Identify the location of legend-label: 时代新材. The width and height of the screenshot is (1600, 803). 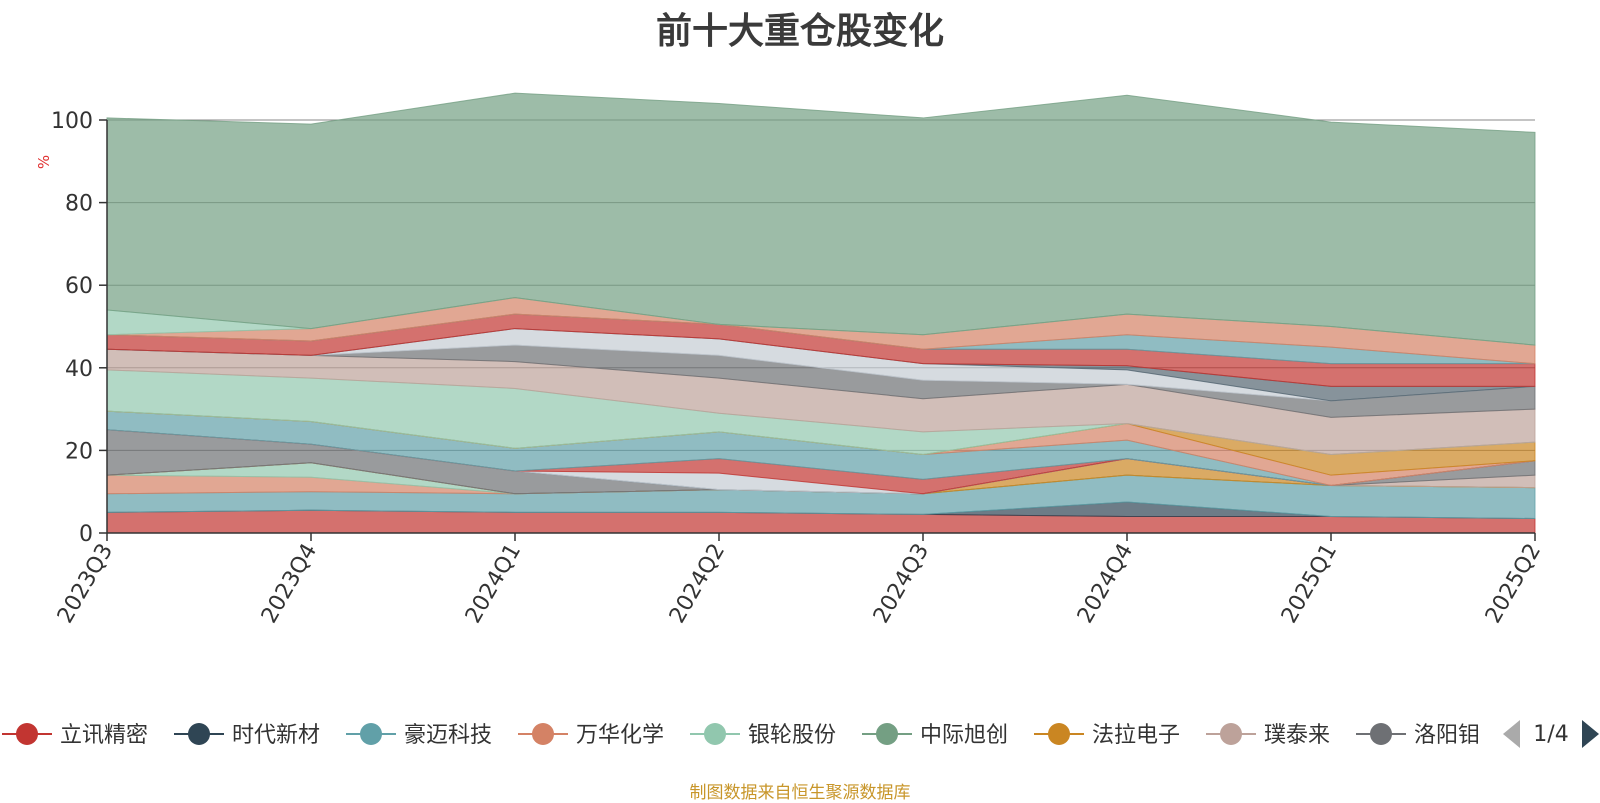
(276, 735).